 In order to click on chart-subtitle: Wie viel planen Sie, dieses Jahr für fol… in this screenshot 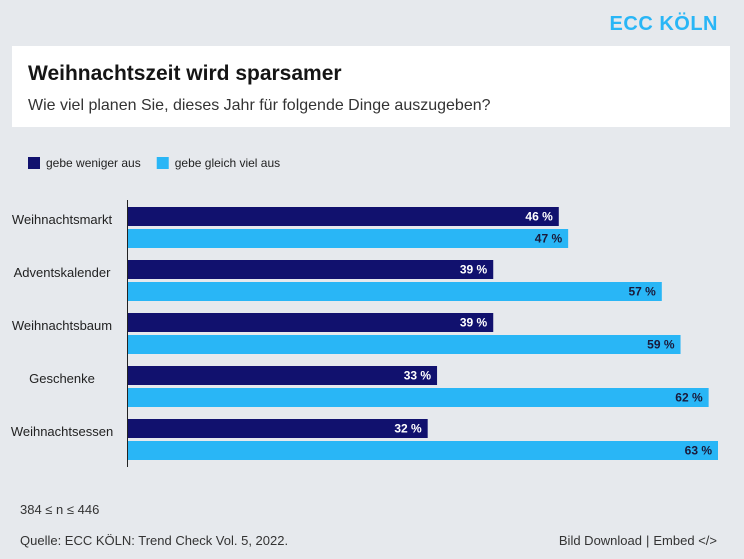, I will do `click(259, 105)`.